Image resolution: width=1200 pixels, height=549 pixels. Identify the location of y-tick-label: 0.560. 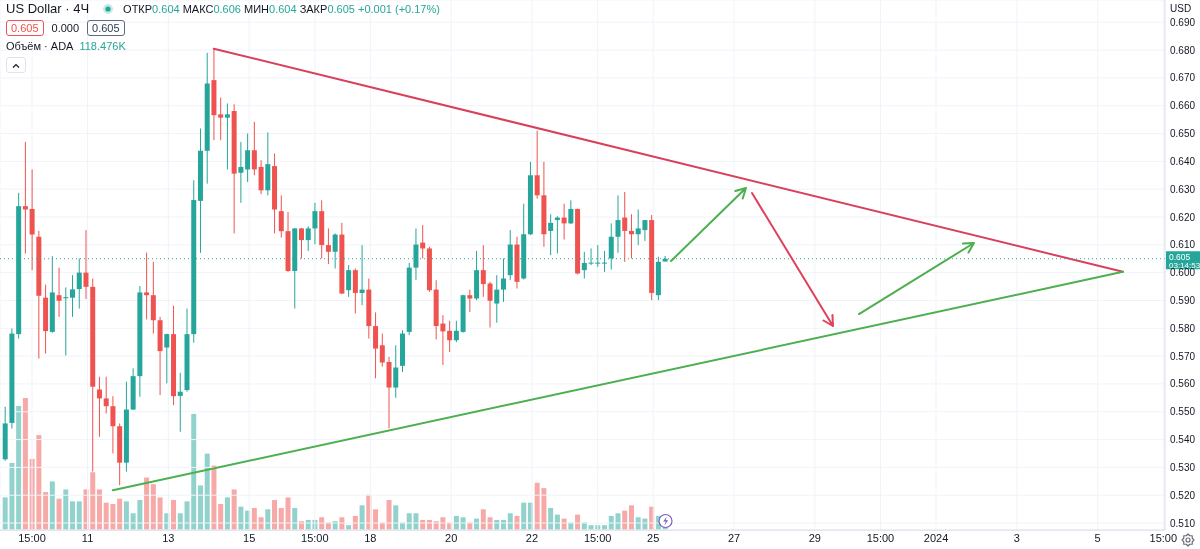
(1183, 384).